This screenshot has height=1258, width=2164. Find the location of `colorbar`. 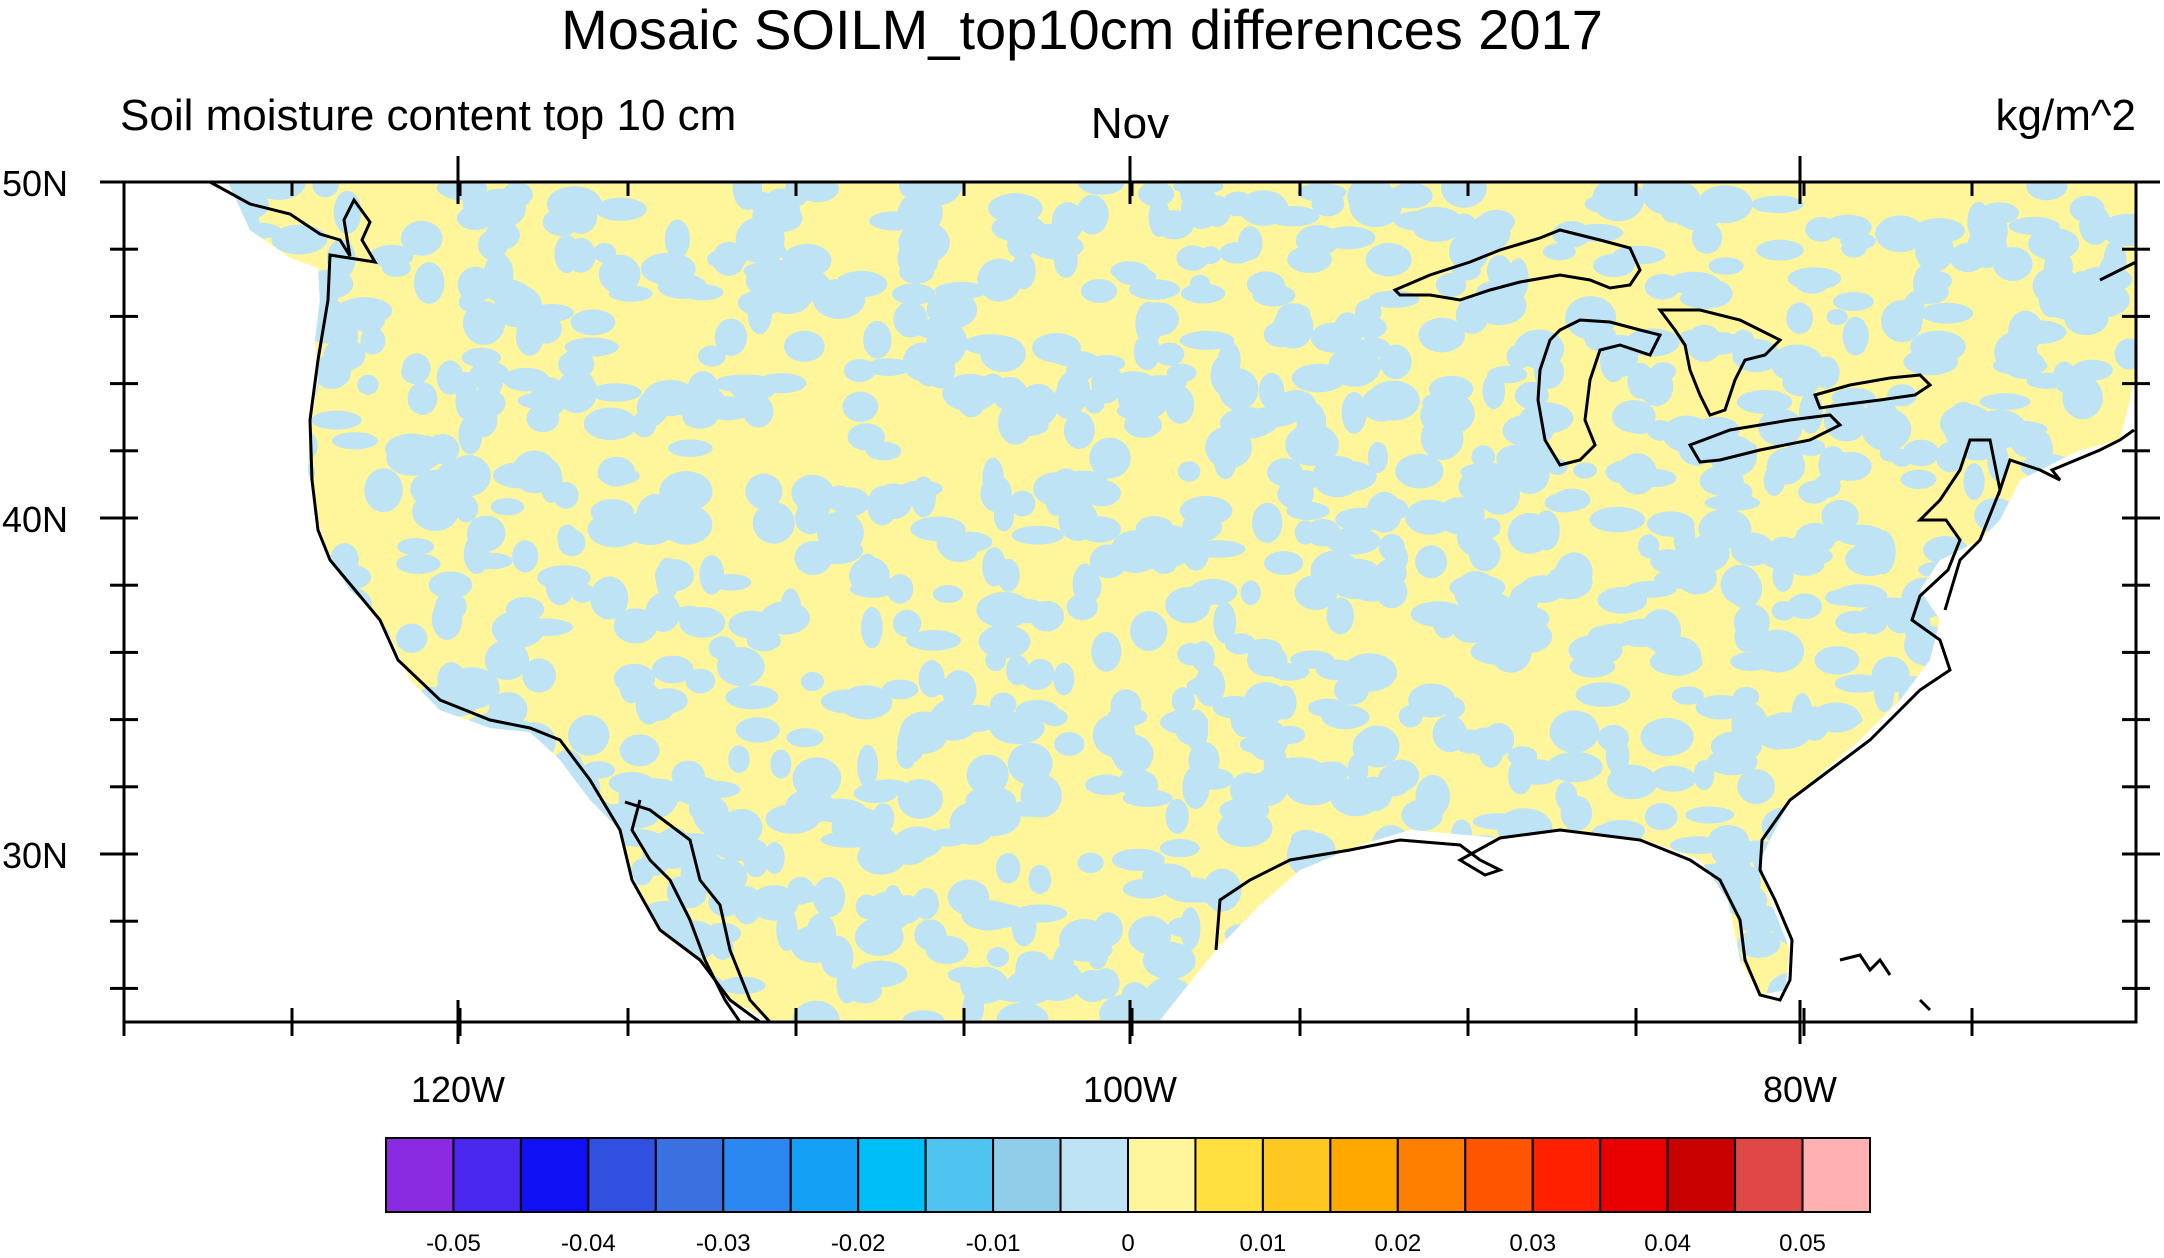

colorbar is located at coordinates (1128, 1175).